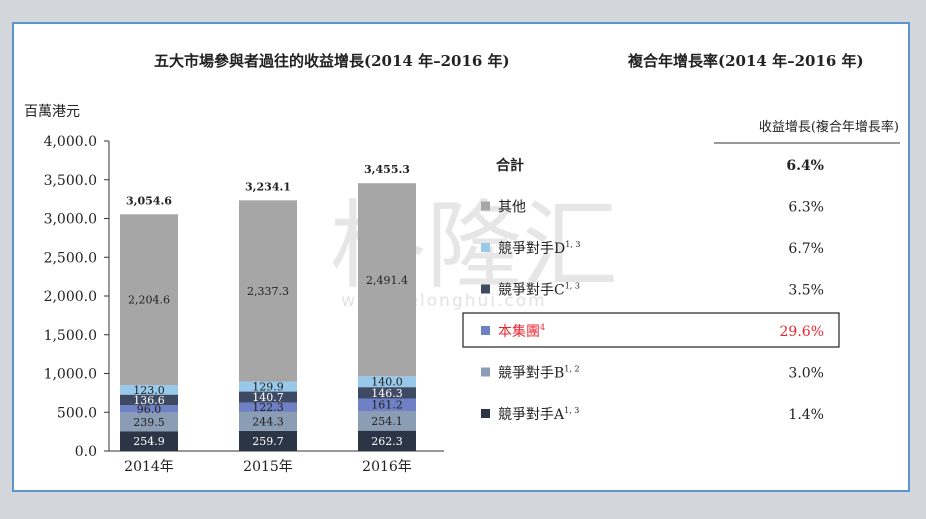 The width and height of the screenshot is (926, 519). I want to click on table-header: 收益增長(複合年增長率), so click(829, 127).